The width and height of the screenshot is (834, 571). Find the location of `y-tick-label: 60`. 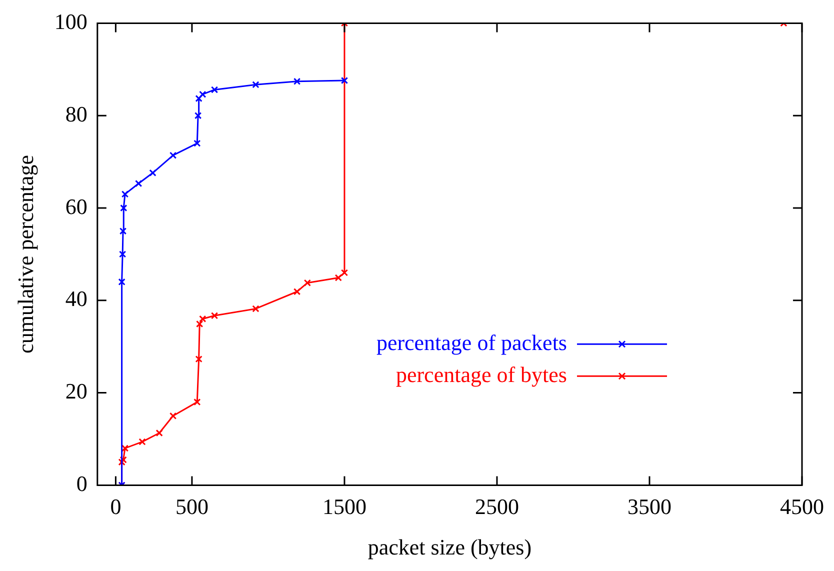

y-tick-label: 60 is located at coordinates (76, 206).